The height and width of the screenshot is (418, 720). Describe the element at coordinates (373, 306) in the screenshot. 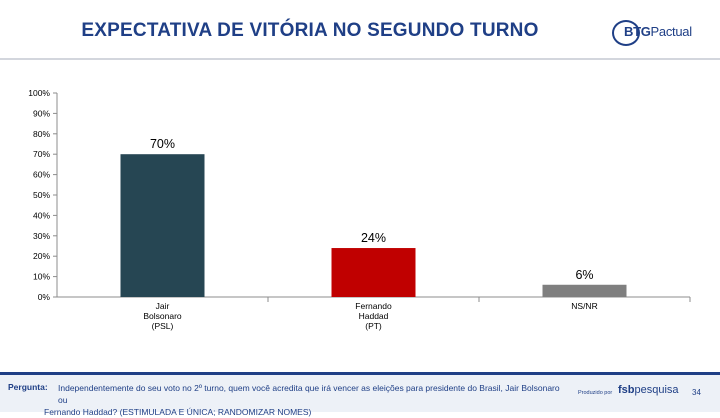

I see `x-tick-label: Fernando` at that location.